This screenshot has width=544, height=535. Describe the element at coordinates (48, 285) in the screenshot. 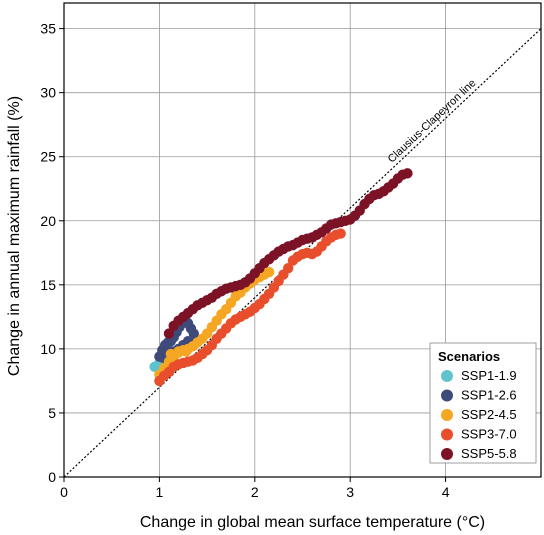

I see `y-tick-label-3: 15` at that location.